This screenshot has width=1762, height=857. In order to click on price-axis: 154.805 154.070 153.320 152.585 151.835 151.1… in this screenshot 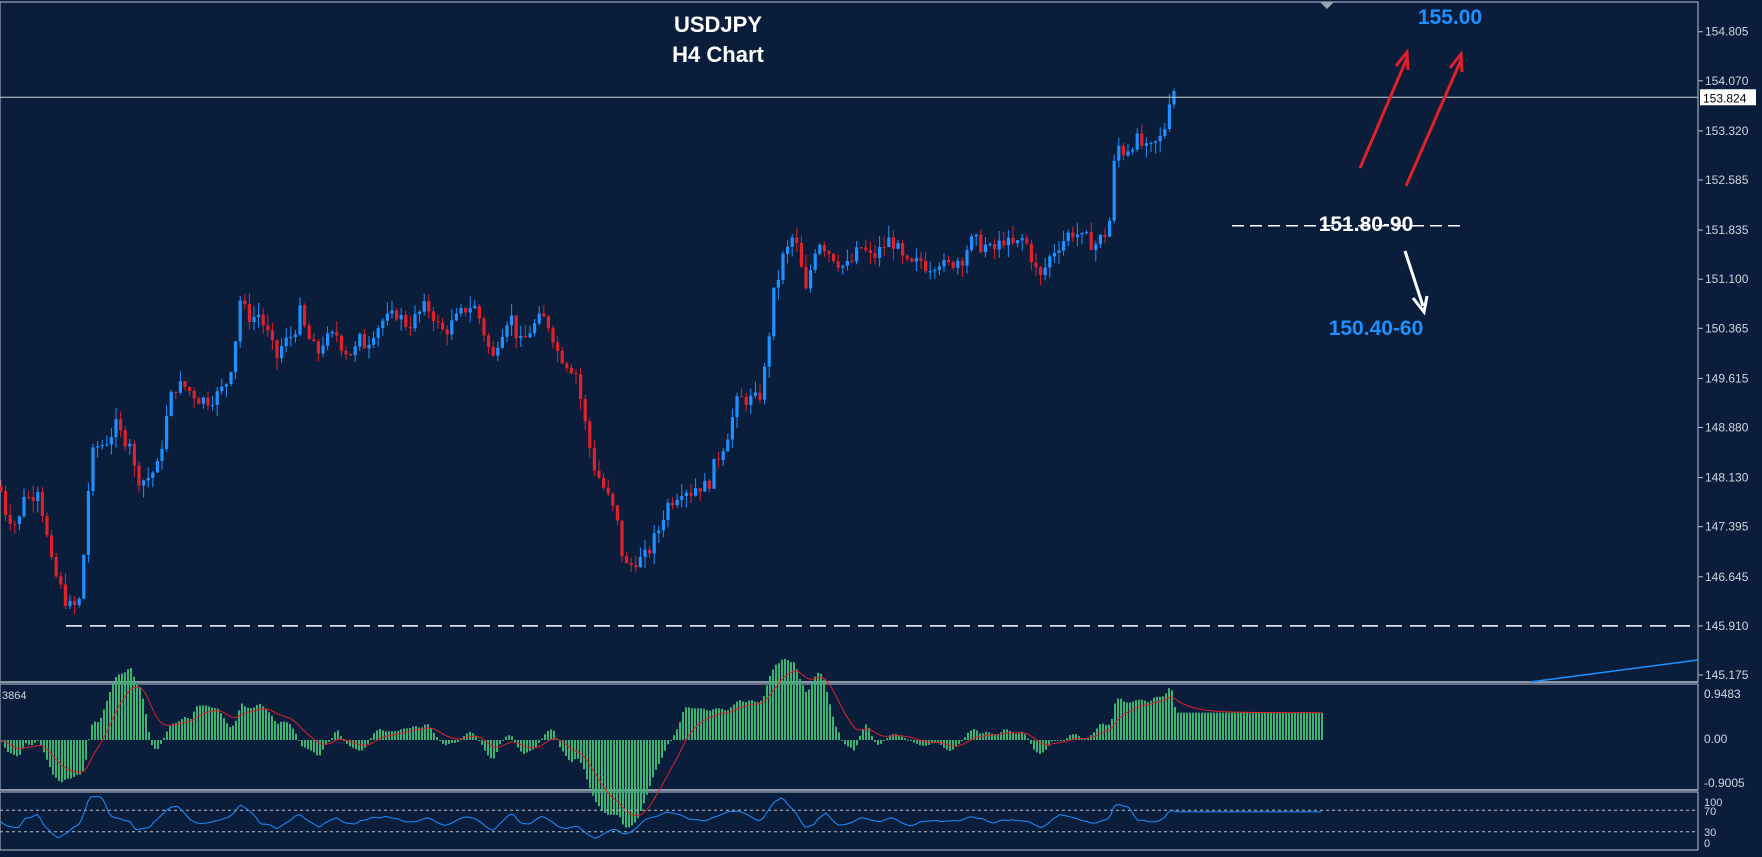, I will do `click(1723, 353)`.